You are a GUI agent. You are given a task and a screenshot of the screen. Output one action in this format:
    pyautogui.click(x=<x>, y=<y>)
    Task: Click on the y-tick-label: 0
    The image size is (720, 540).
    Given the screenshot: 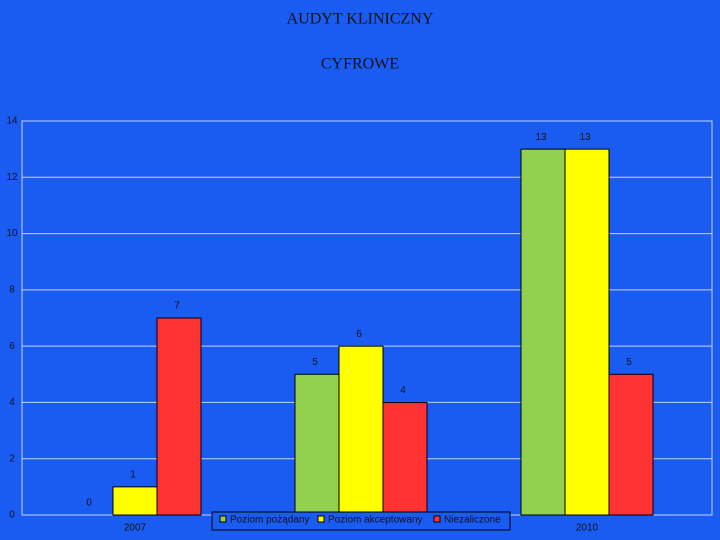 What is the action you would take?
    pyautogui.click(x=12, y=515)
    